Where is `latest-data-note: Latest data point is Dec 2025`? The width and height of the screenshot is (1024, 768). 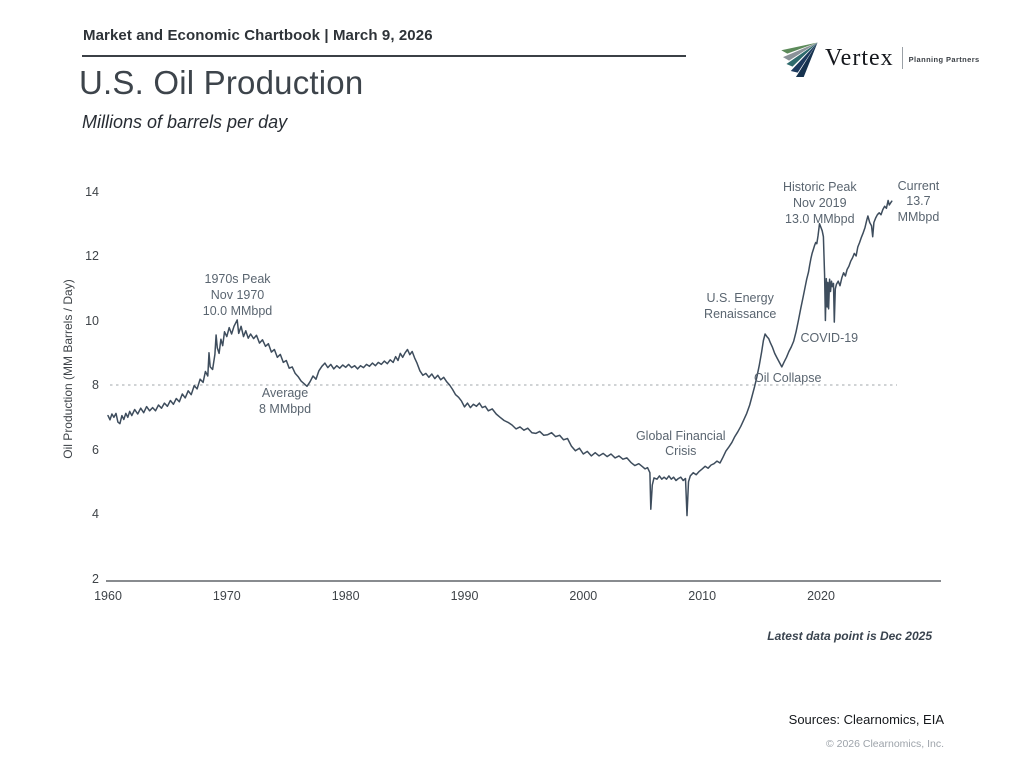 latest-data-note: Latest data point is Dec 2025 is located at coordinates (849, 636).